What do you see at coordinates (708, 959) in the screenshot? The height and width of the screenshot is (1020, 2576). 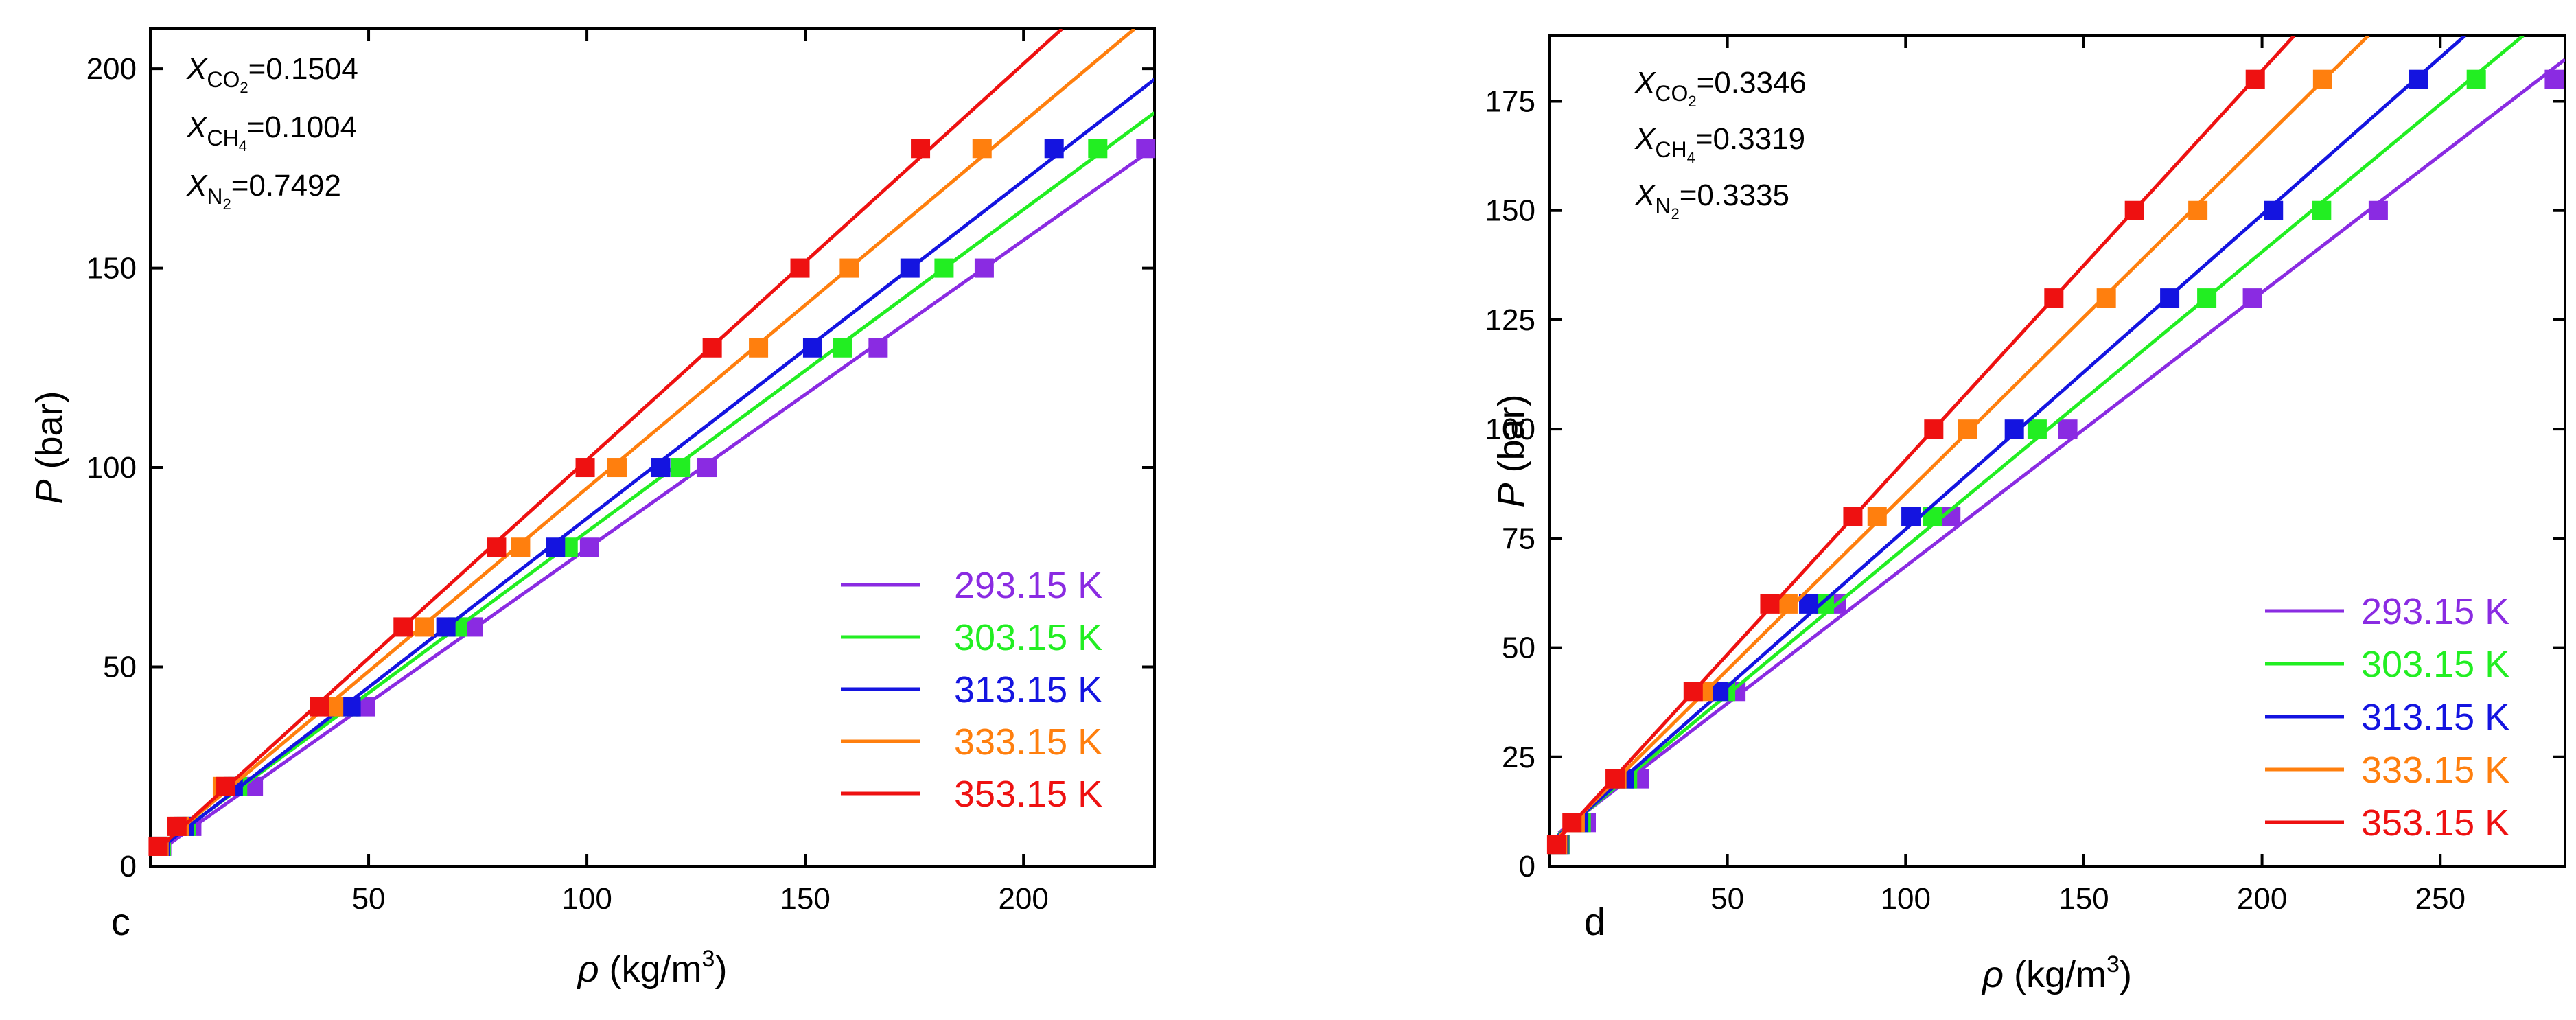 I see `x-axis-exp: 3` at bounding box center [708, 959].